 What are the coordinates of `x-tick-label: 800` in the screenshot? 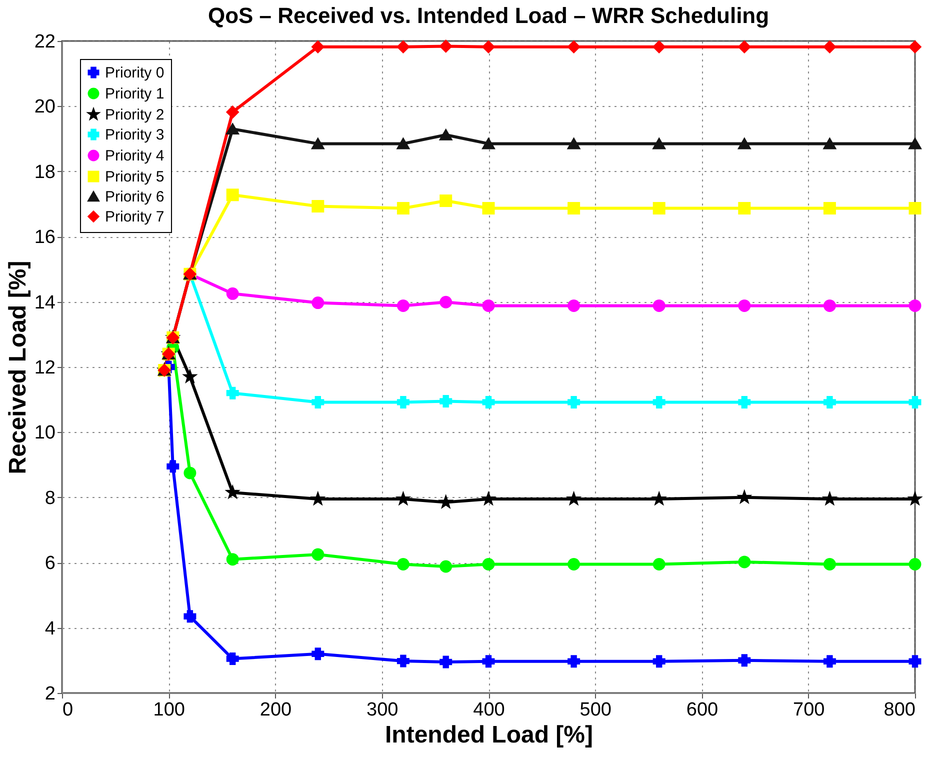 It's located at (900, 710).